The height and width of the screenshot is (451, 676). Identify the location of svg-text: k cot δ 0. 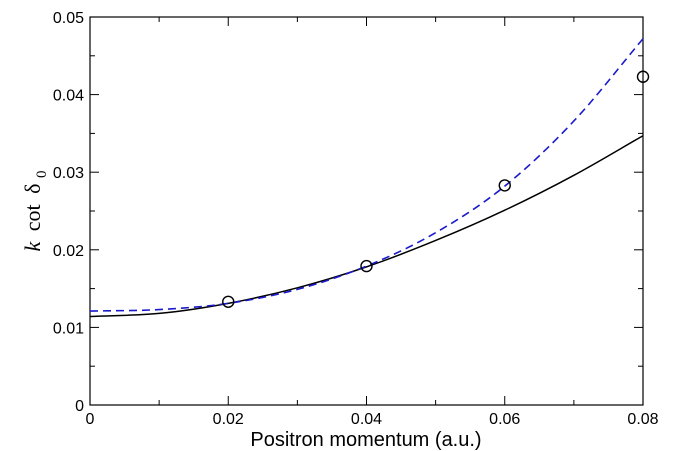
(35, 210).